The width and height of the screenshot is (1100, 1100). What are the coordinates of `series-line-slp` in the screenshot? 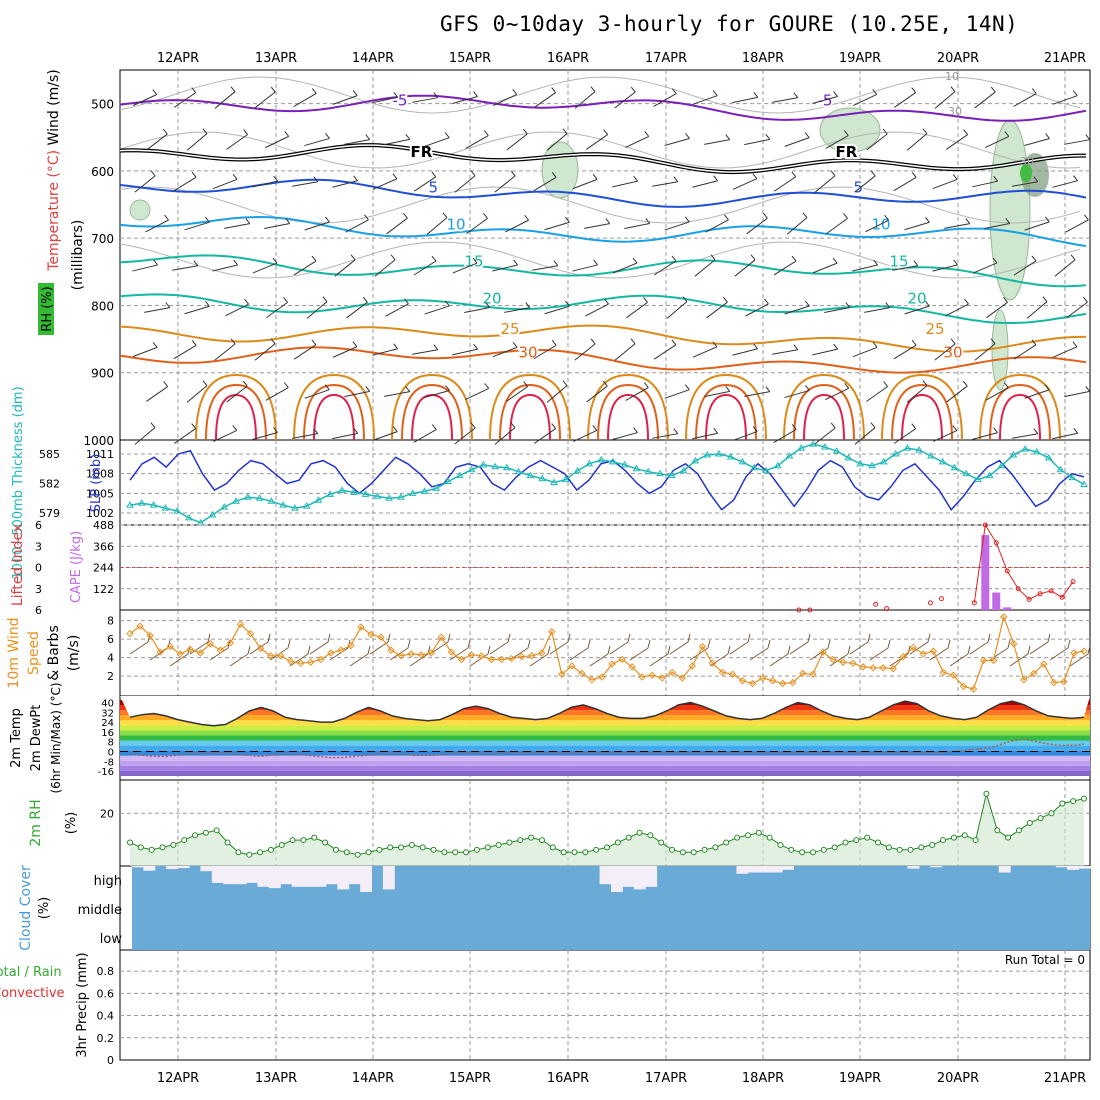 It's located at (607, 480).